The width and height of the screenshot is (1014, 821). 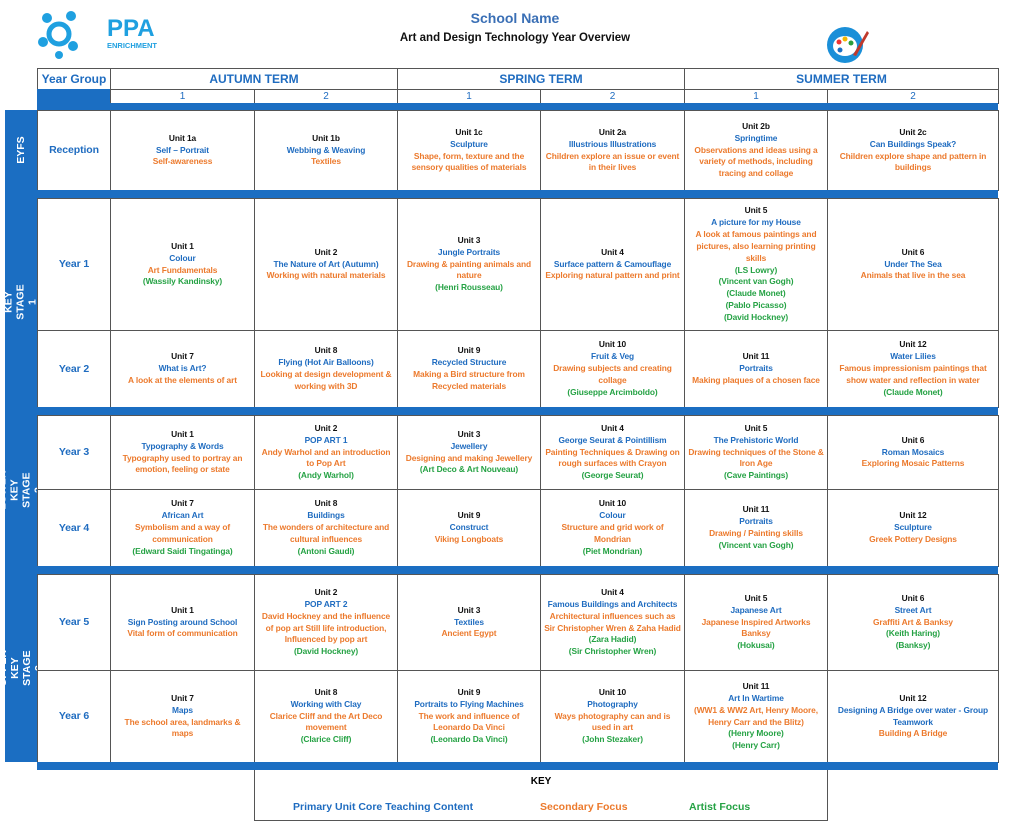 What do you see at coordinates (74, 264) in the screenshot?
I see `year-label: Year 1` at bounding box center [74, 264].